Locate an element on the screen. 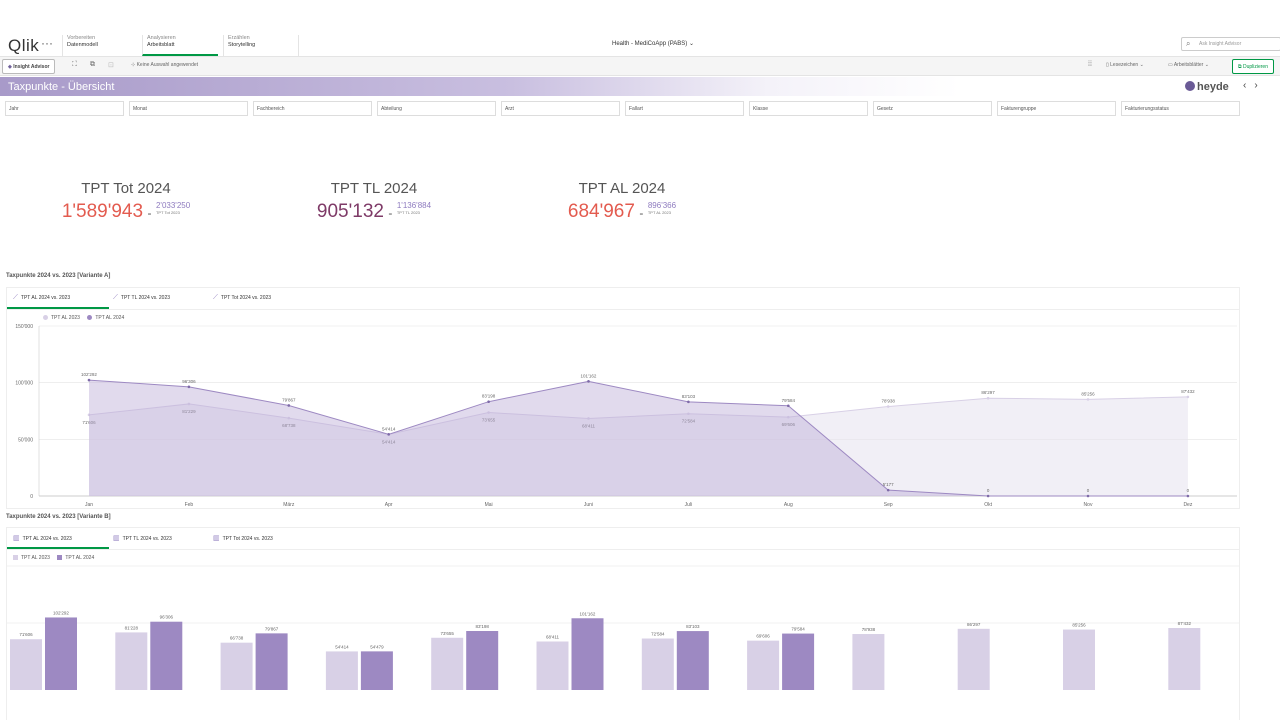 The width and height of the screenshot is (1280, 721). sheets-button: ▭ Arbeitsblätter ⌄ is located at coordinates (1188, 65).